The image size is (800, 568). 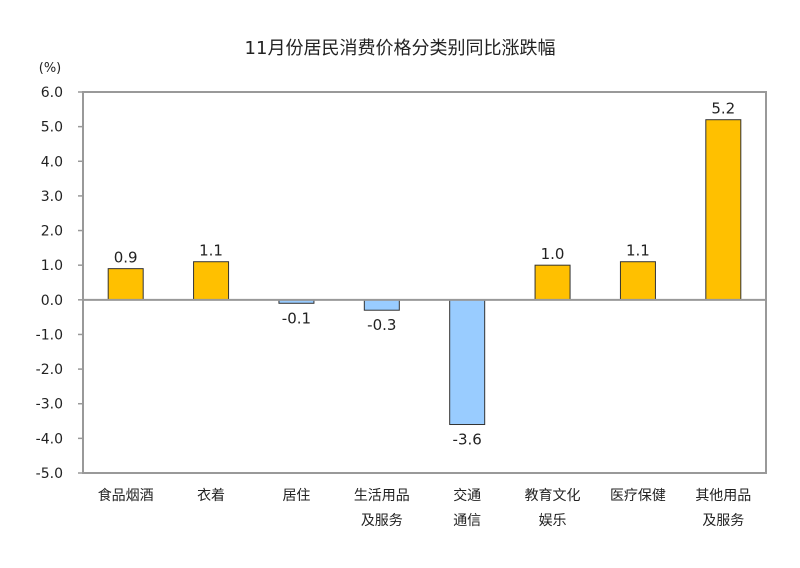 What do you see at coordinates (52, 93) in the screenshot?
I see `y-tick-label: 6.0` at bounding box center [52, 93].